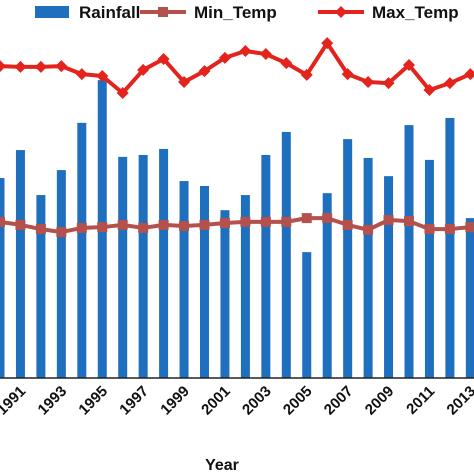 This screenshot has width=474, height=474. Describe the element at coordinates (339, 401) in the screenshot. I see `x-tick-label: 2007` at that location.